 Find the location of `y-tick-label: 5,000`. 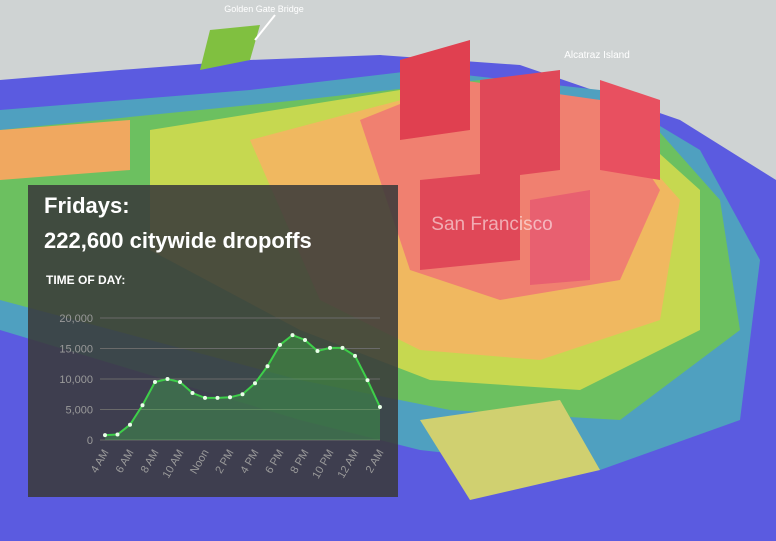

y-tick-label: 5,000 is located at coordinates (79, 411).